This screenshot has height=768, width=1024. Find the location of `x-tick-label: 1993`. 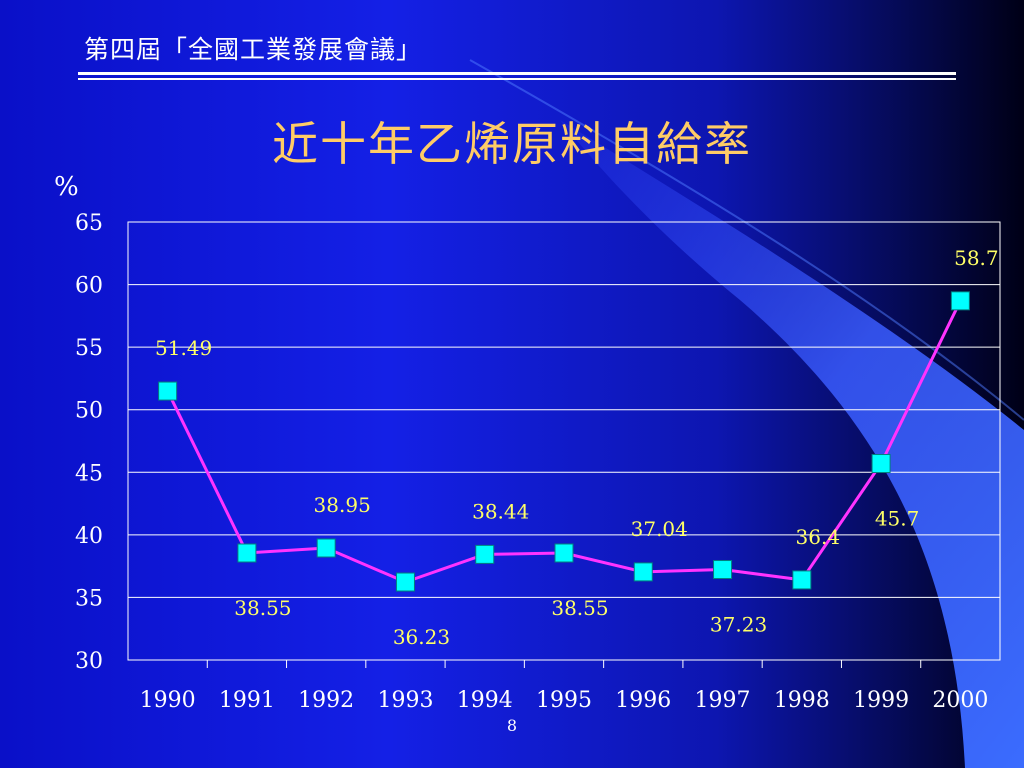

x-tick-label: 1993 is located at coordinates (405, 700).